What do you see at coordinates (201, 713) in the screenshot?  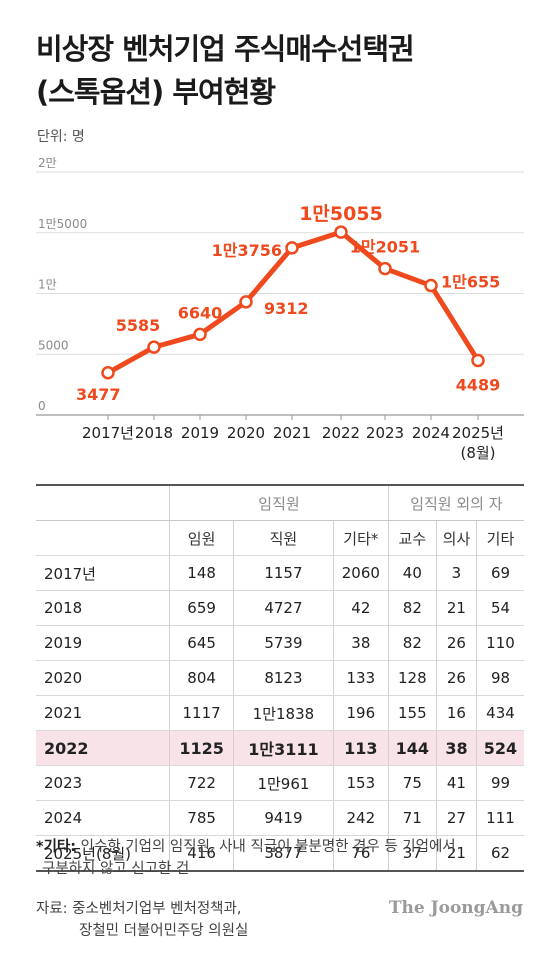 I see `table-cell: 1117` at bounding box center [201, 713].